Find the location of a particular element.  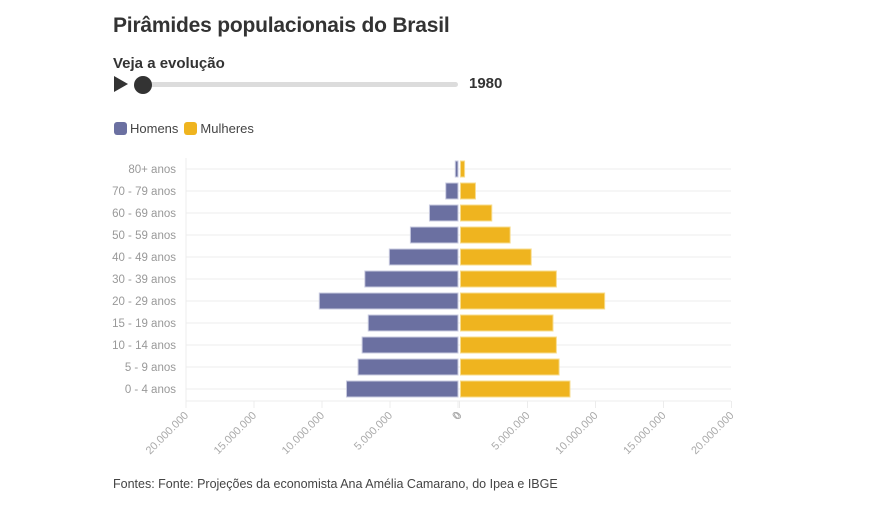

legend-item-homens: Homens is located at coordinates (146, 128).